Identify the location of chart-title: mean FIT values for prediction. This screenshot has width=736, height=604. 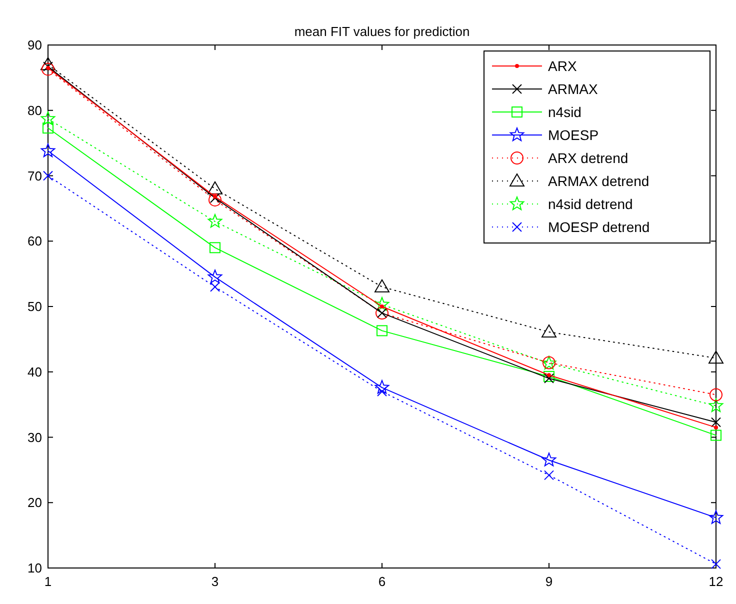
(382, 31).